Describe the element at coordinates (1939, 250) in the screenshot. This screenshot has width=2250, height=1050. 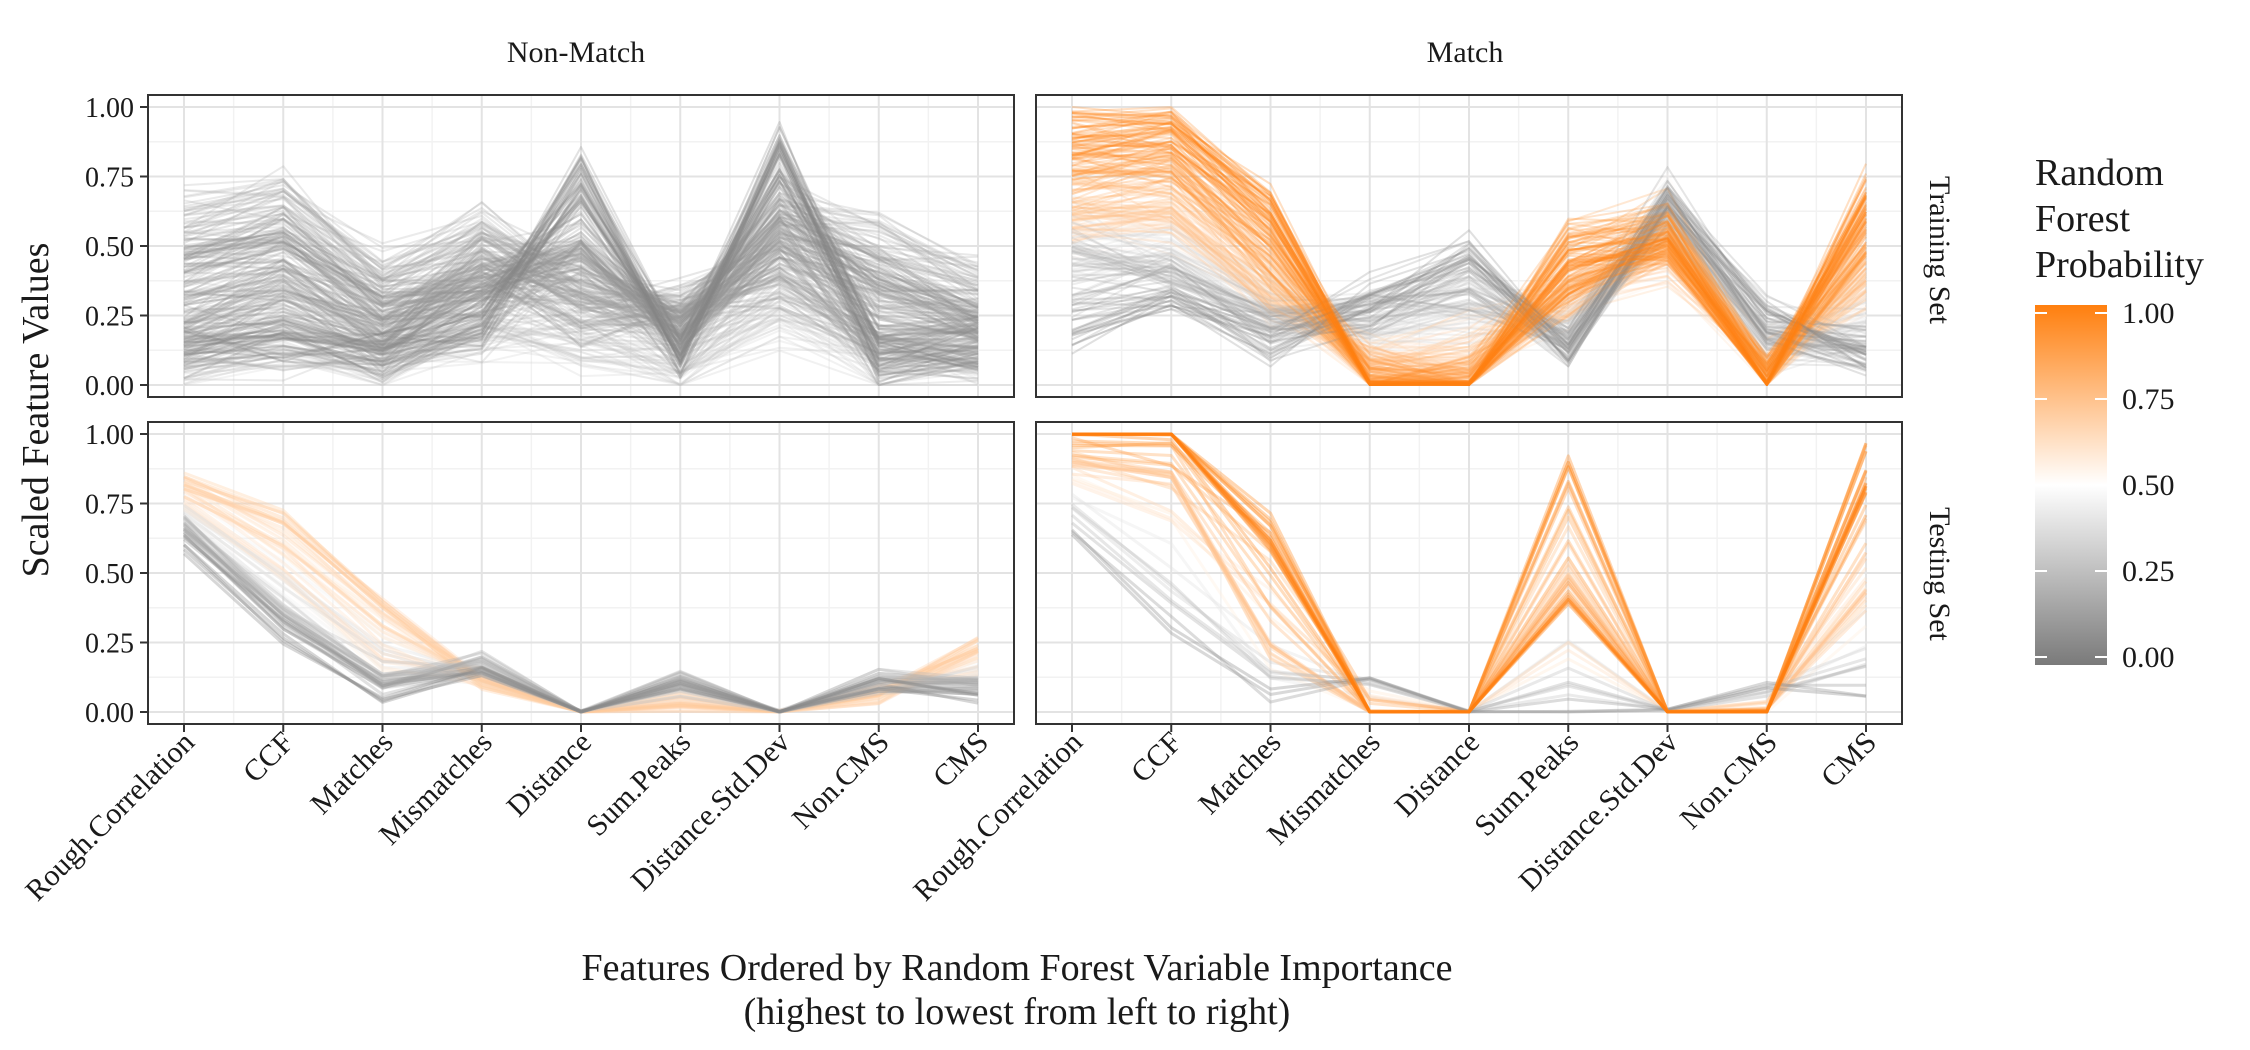
I see `facet-label-training-set: Training Set` at that location.